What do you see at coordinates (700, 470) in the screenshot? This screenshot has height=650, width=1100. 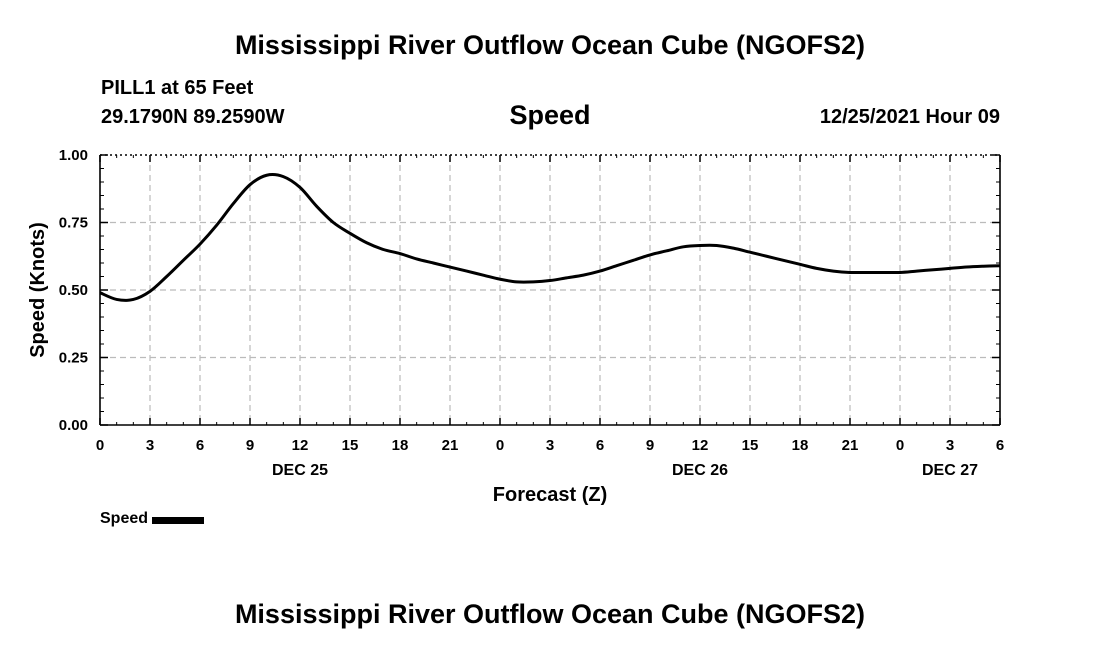 I see `date-label: DEC 26` at bounding box center [700, 470].